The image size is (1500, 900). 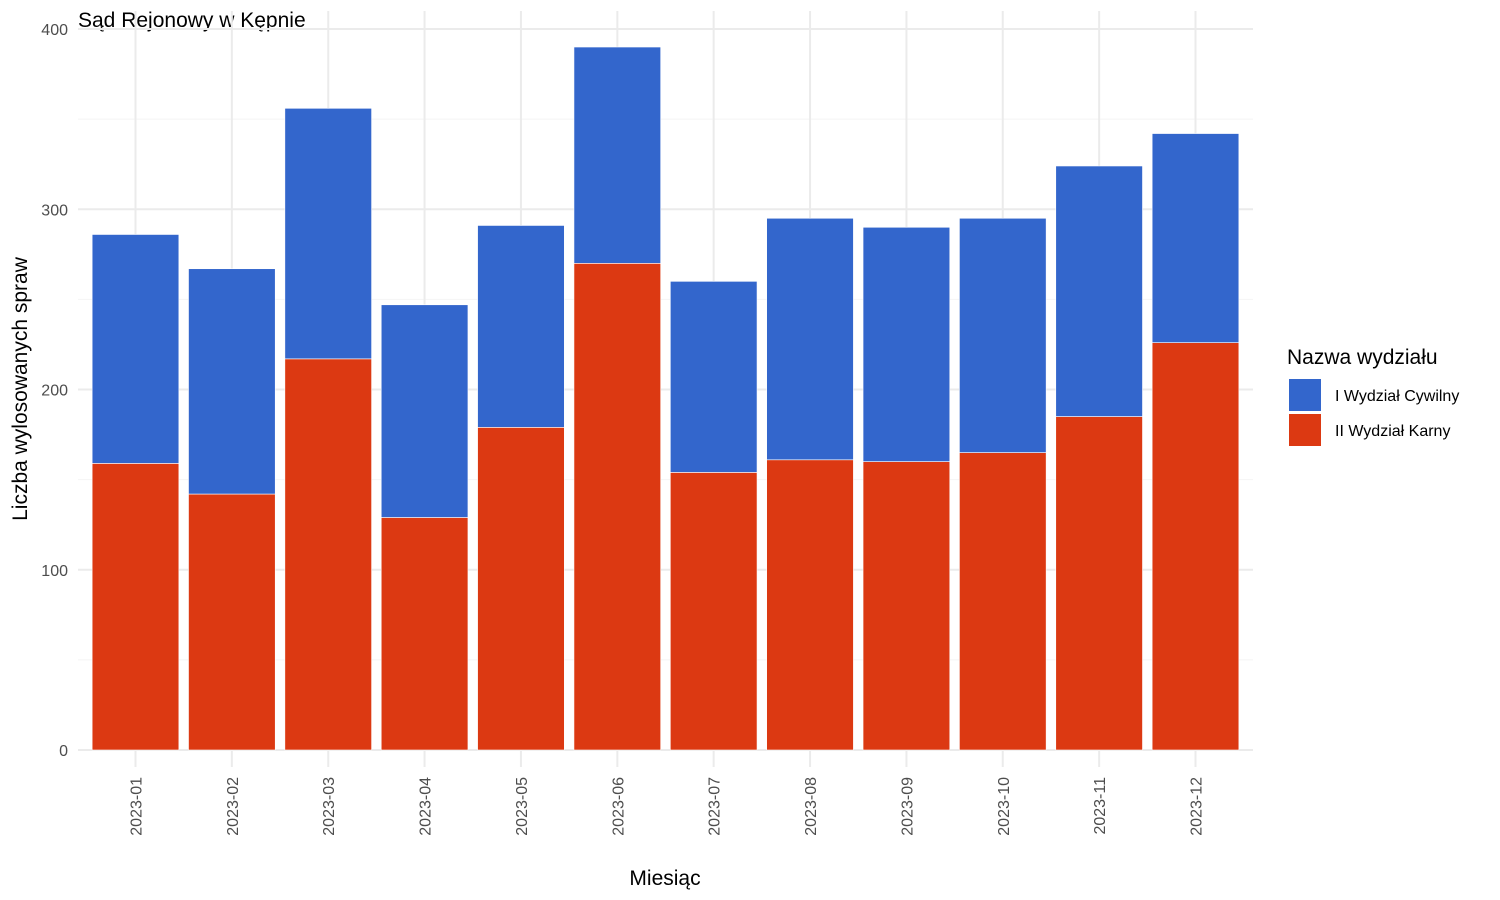 What do you see at coordinates (137, 806) in the screenshot?
I see `x-tick-label: 2023-01` at bounding box center [137, 806].